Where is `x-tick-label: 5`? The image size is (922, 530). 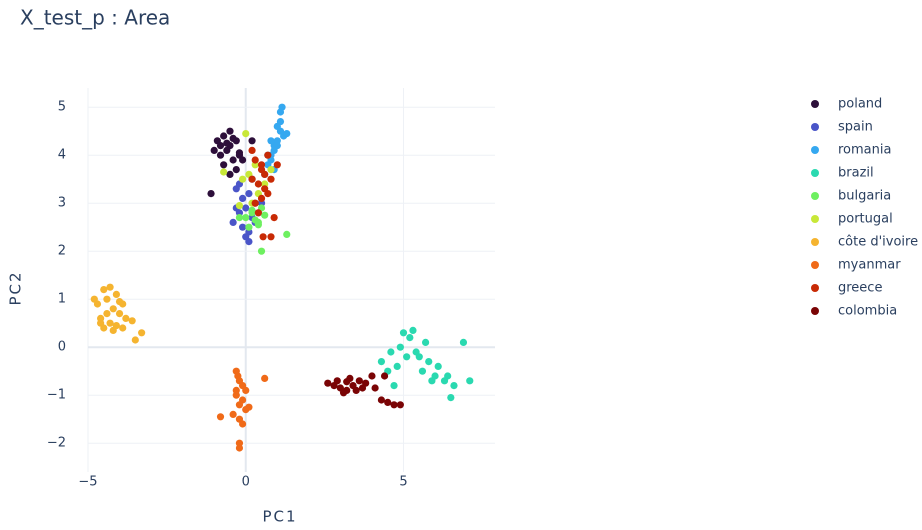 x-tick-label: 5 is located at coordinates (403, 482).